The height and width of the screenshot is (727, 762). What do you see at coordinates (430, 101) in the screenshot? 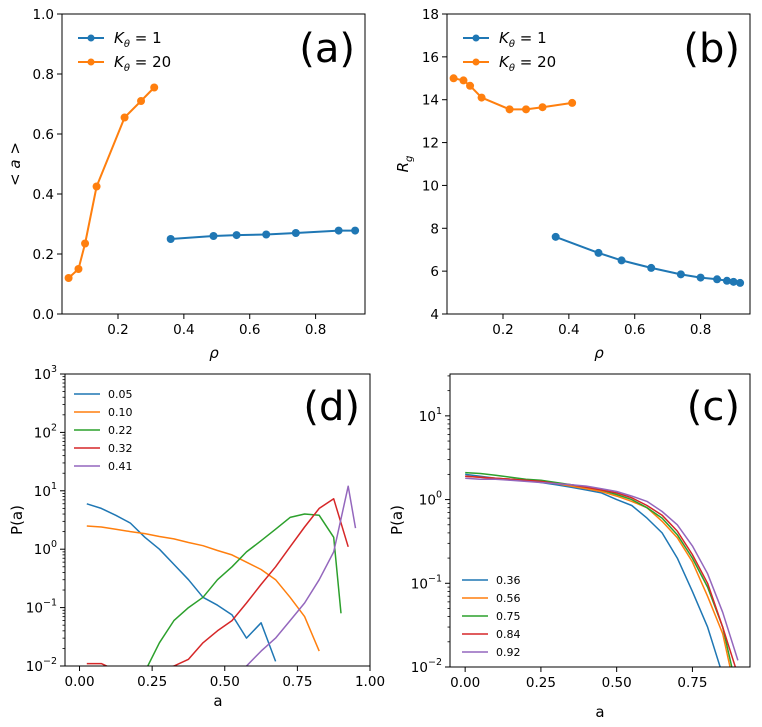
I see `panel-b-ytick-label-5: 14` at bounding box center [430, 101].